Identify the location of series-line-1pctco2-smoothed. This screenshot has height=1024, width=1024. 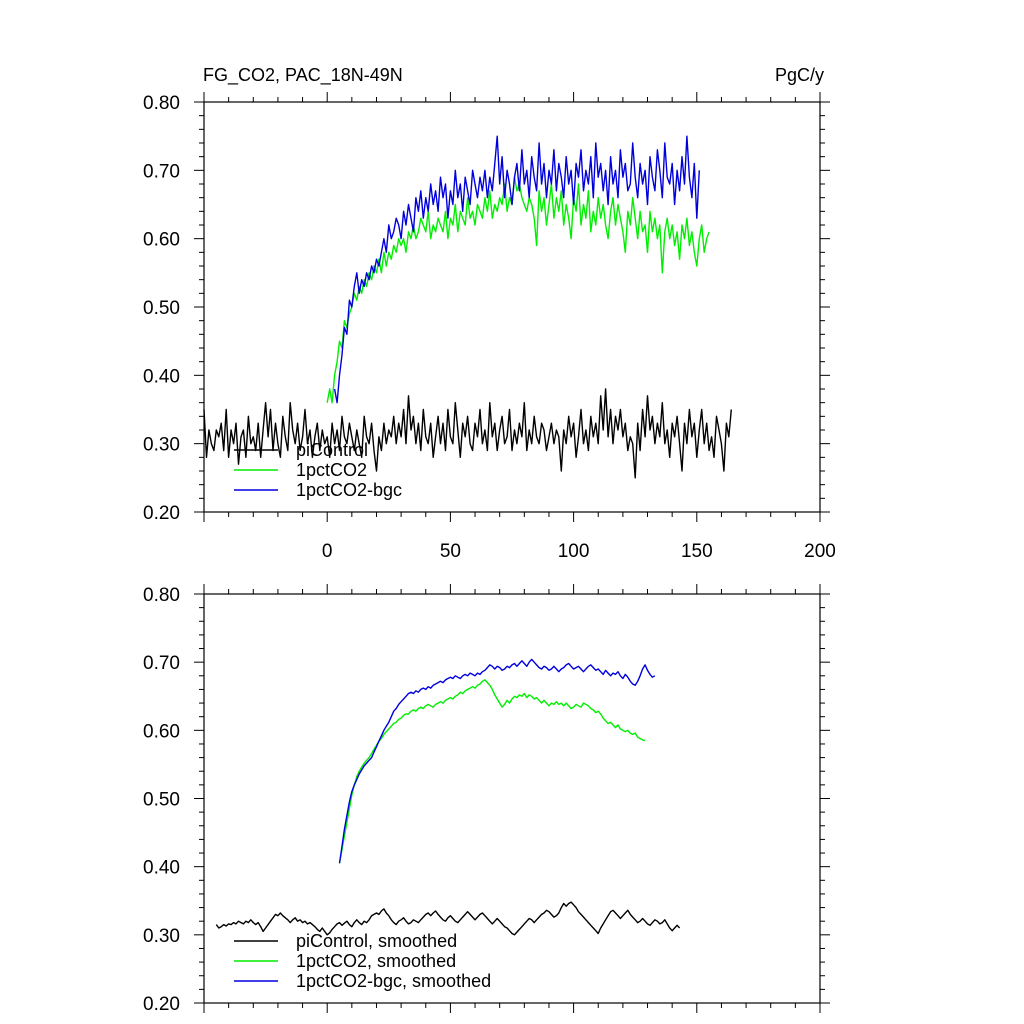
(492, 771).